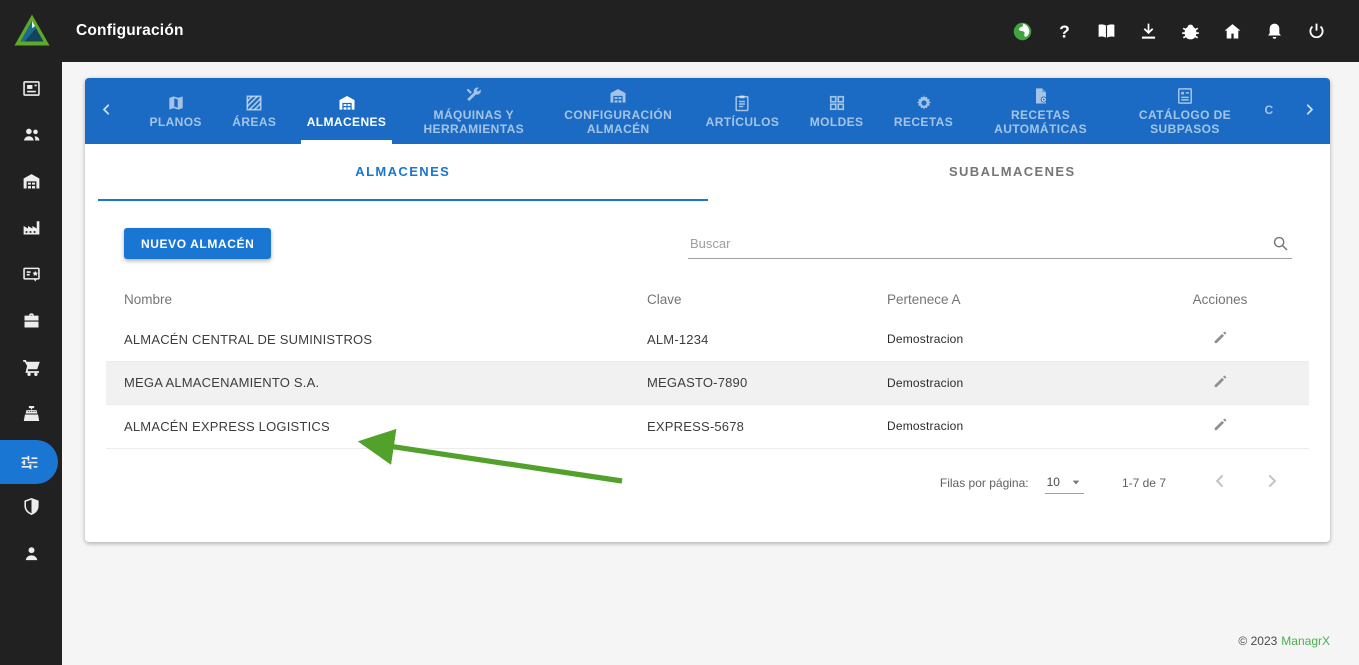 The width and height of the screenshot is (1359, 665). What do you see at coordinates (346, 121) in the screenshot?
I see `tab-label: ALMACENES` at bounding box center [346, 121].